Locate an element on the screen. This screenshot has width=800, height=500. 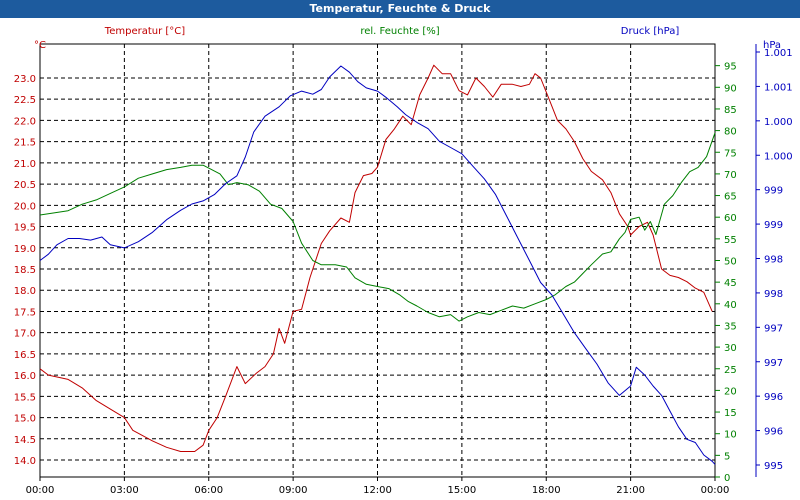
x-tick-time: 21:00 is located at coordinates (630, 490).